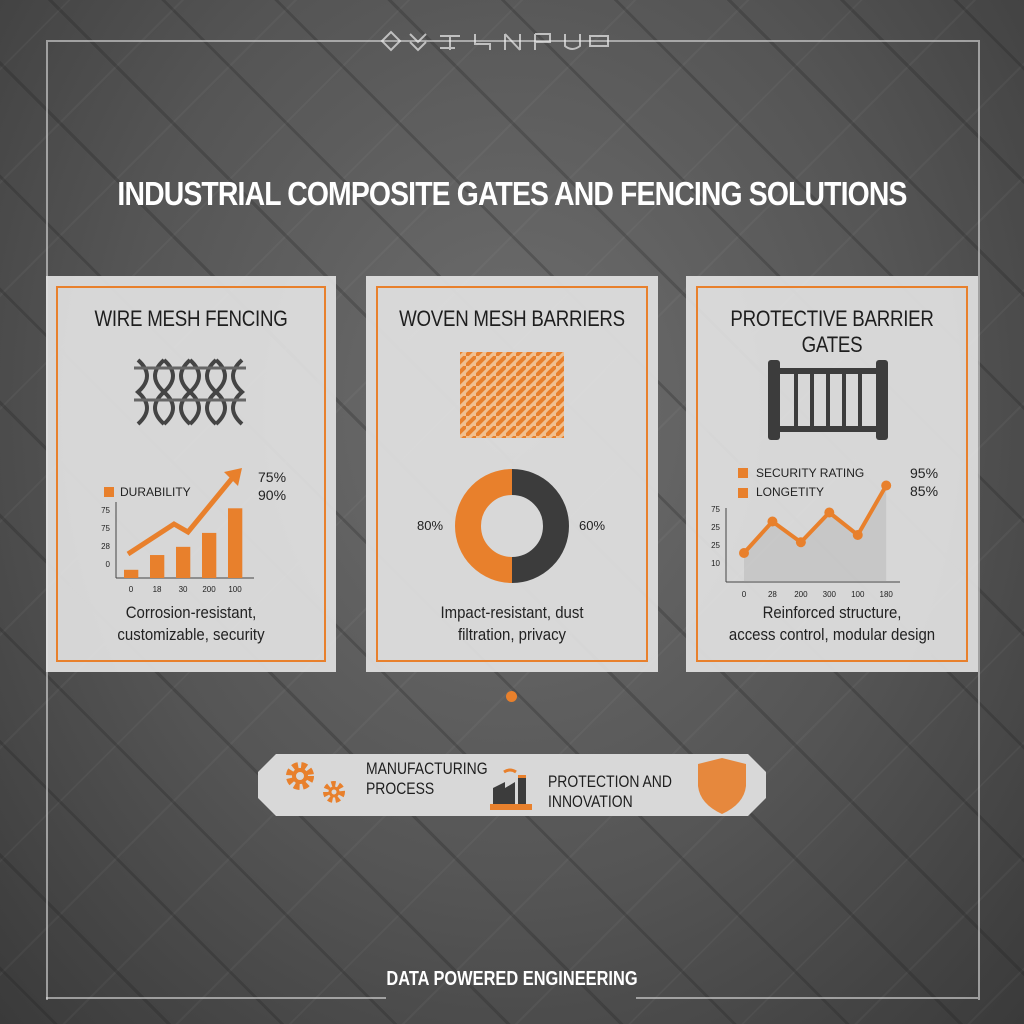 Image resolution: width=1024 pixels, height=1024 pixels. I want to click on x-tick-label: 180, so click(887, 594).